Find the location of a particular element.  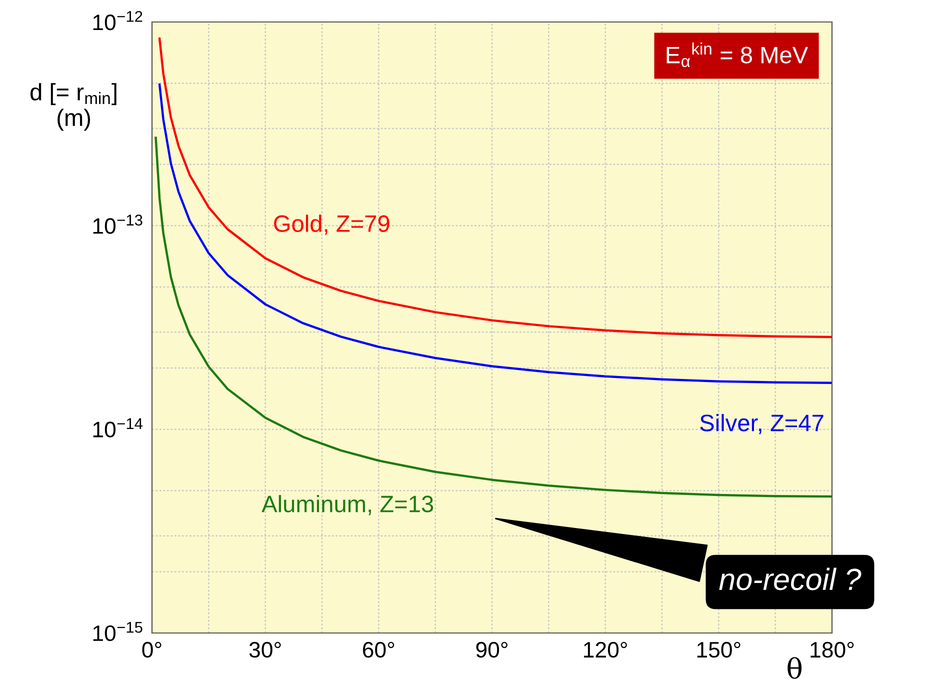

x-tick-label: 60° is located at coordinates (378, 650).